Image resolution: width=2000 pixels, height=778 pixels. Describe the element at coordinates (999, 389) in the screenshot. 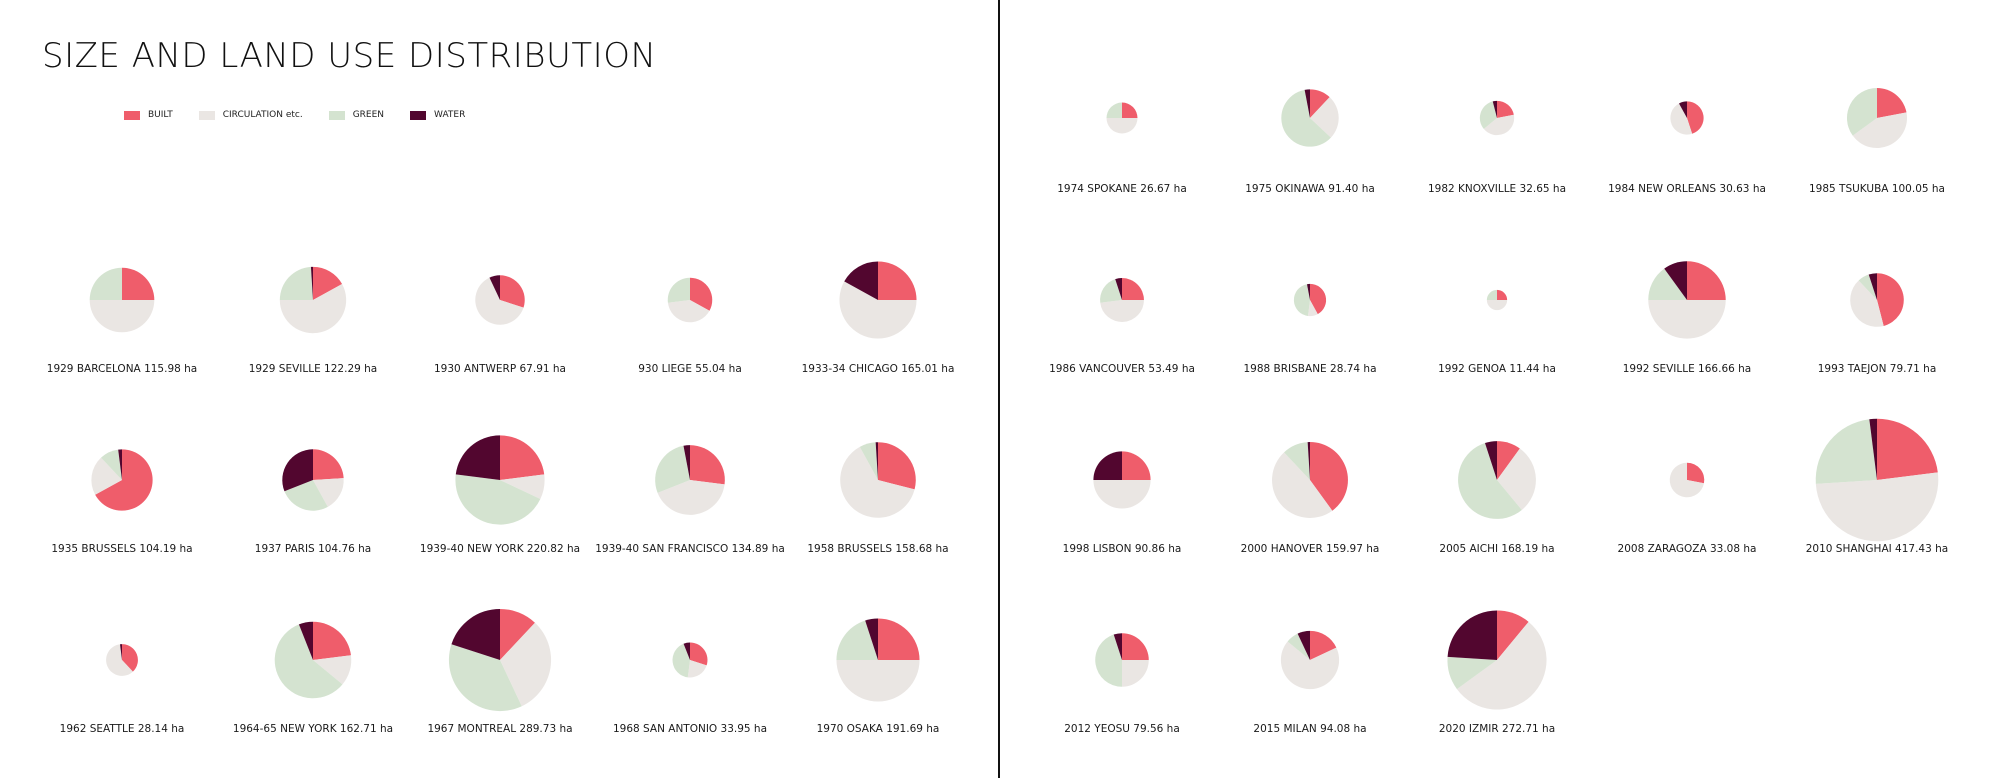

I see `panel-divider` at that location.